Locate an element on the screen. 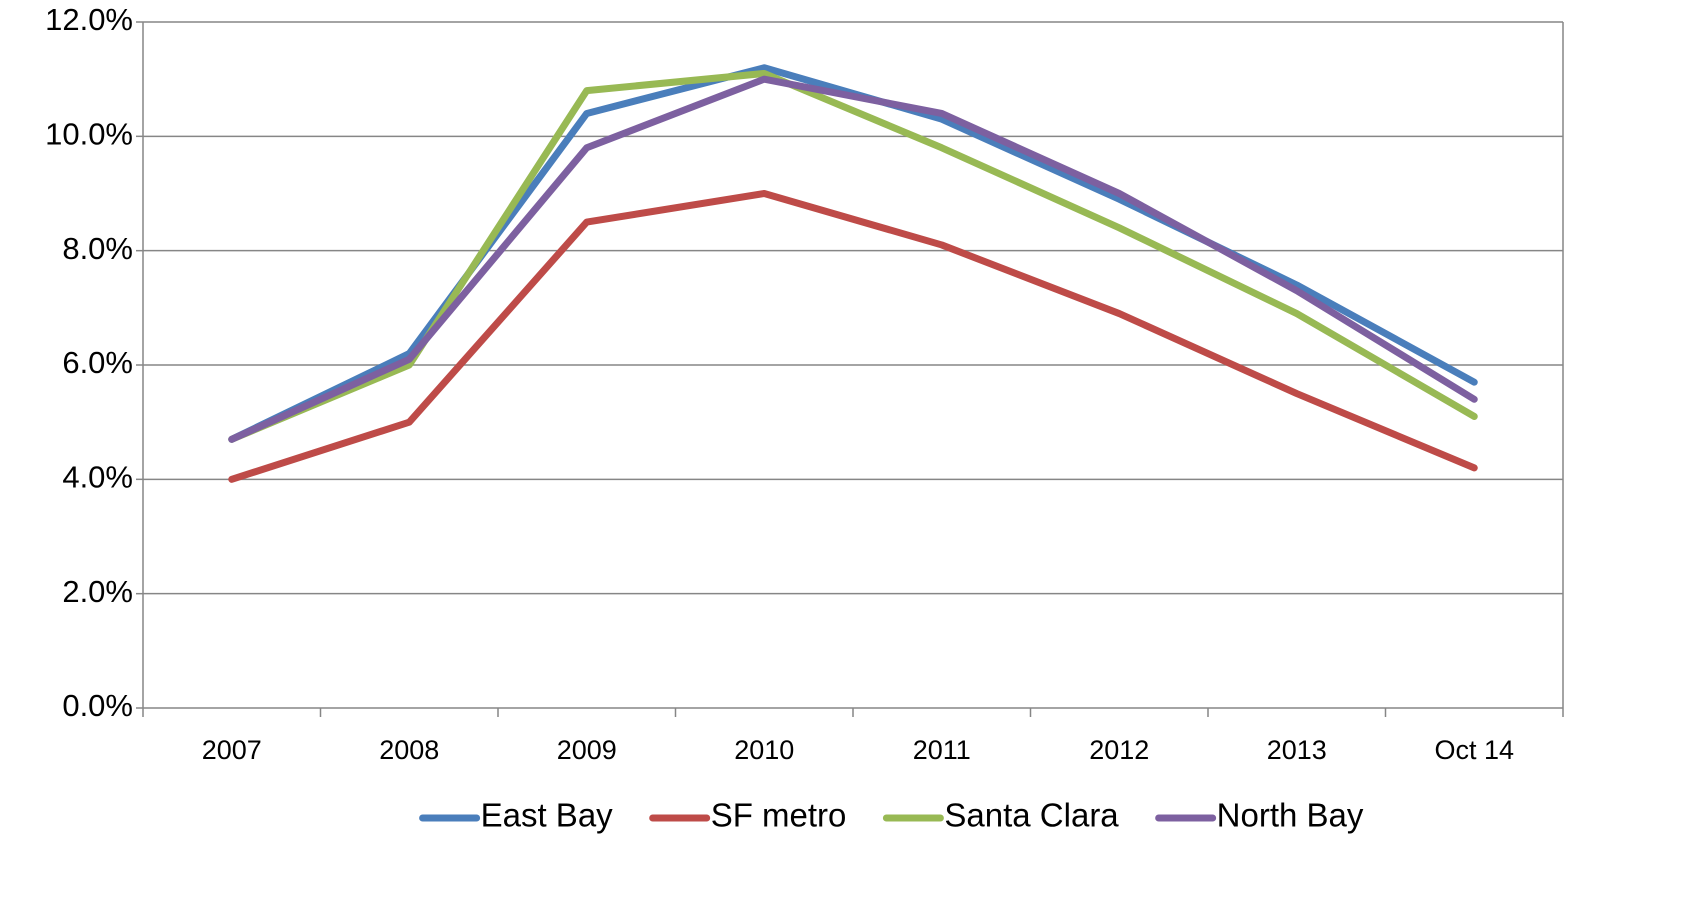  x-tick-label: 2011 is located at coordinates (942, 750).